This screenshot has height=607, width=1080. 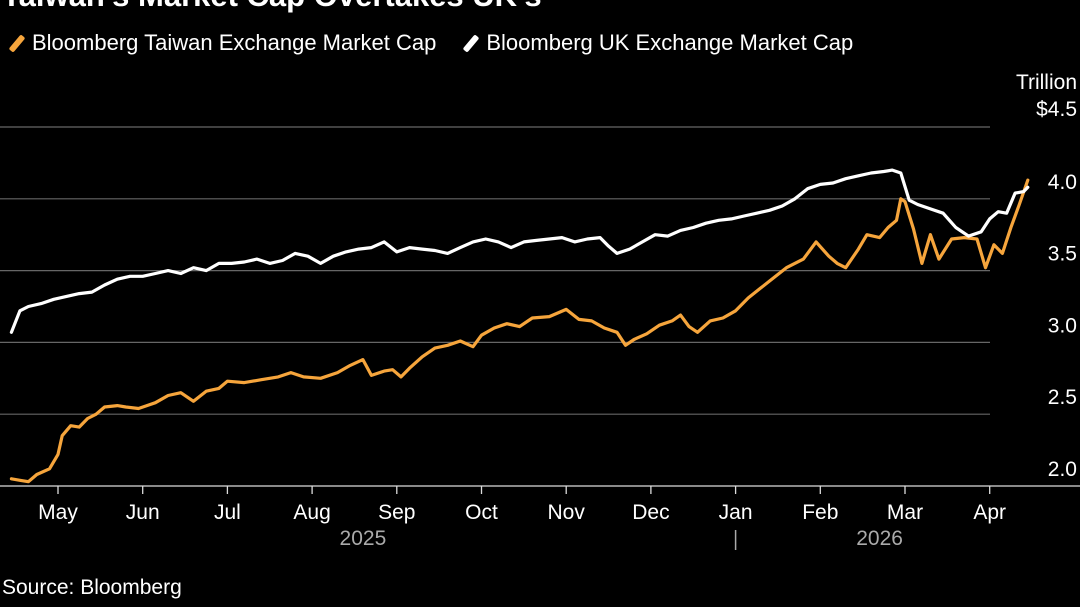 I want to click on legend-item-uk: Bloomberg UK Exchange Market Cap, so click(x=657, y=43).